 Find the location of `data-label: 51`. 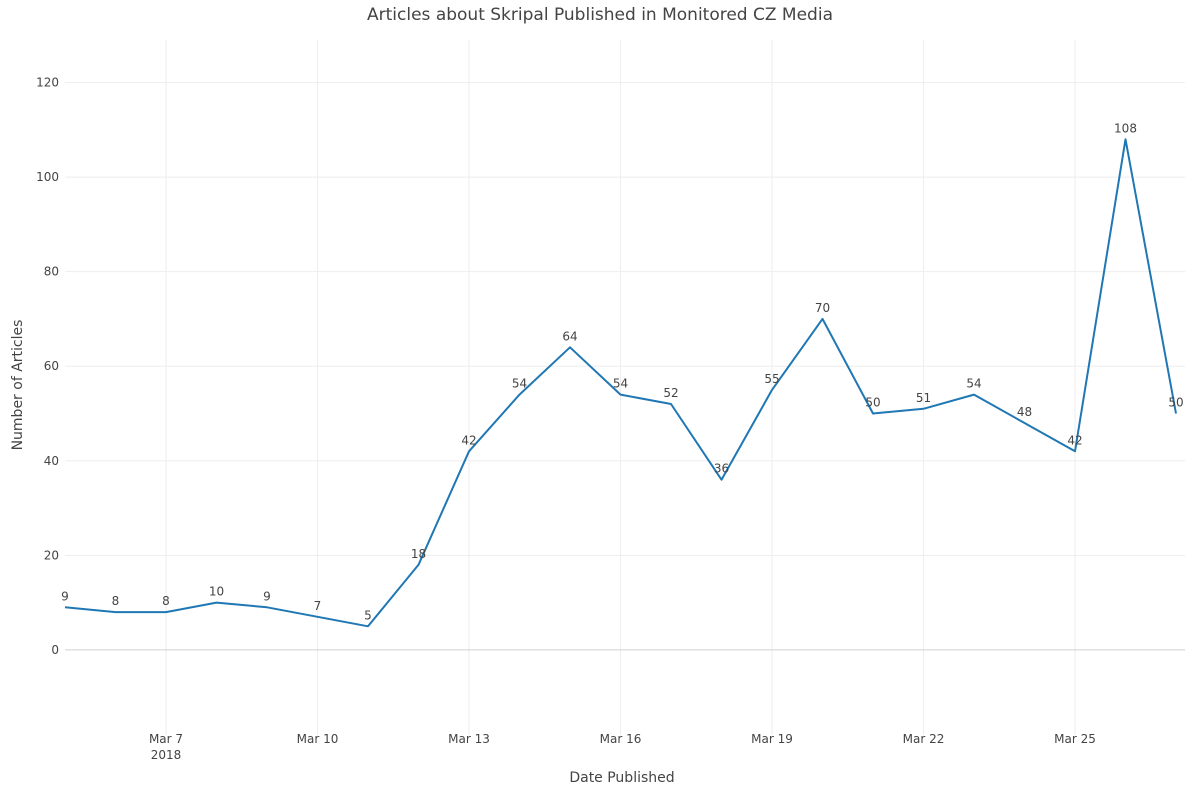

data-label: 51 is located at coordinates (923, 398).